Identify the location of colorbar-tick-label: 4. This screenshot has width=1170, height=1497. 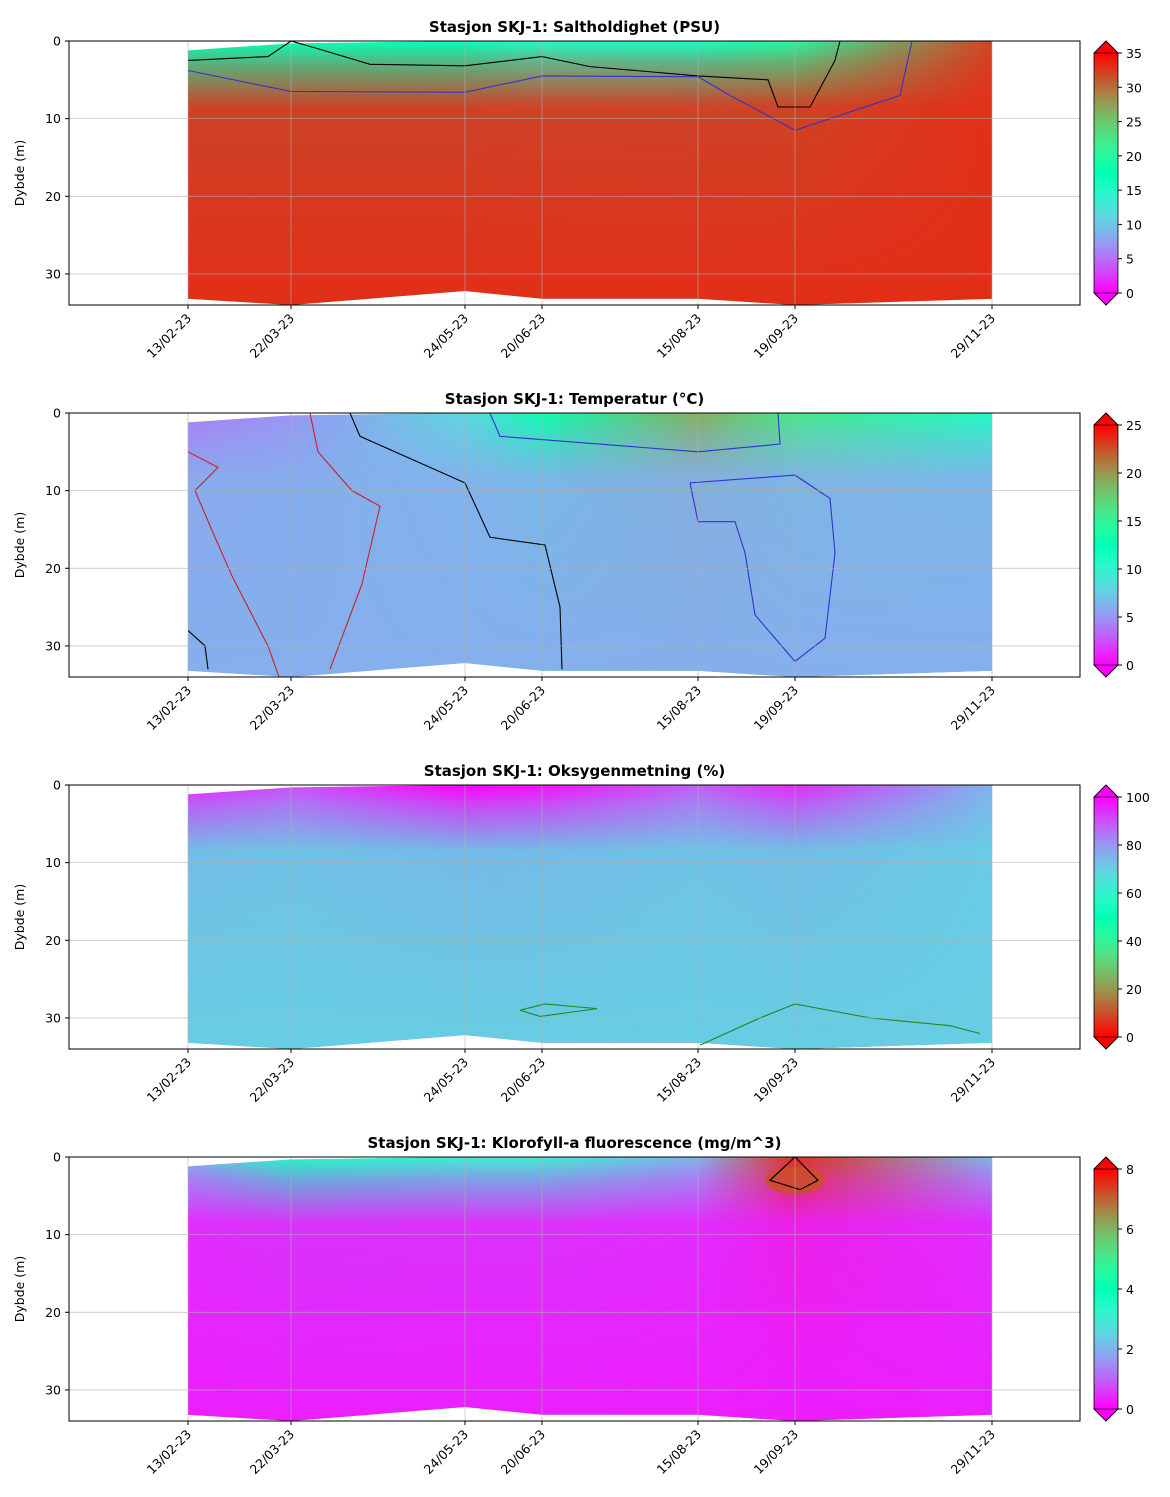
(1130, 1289).